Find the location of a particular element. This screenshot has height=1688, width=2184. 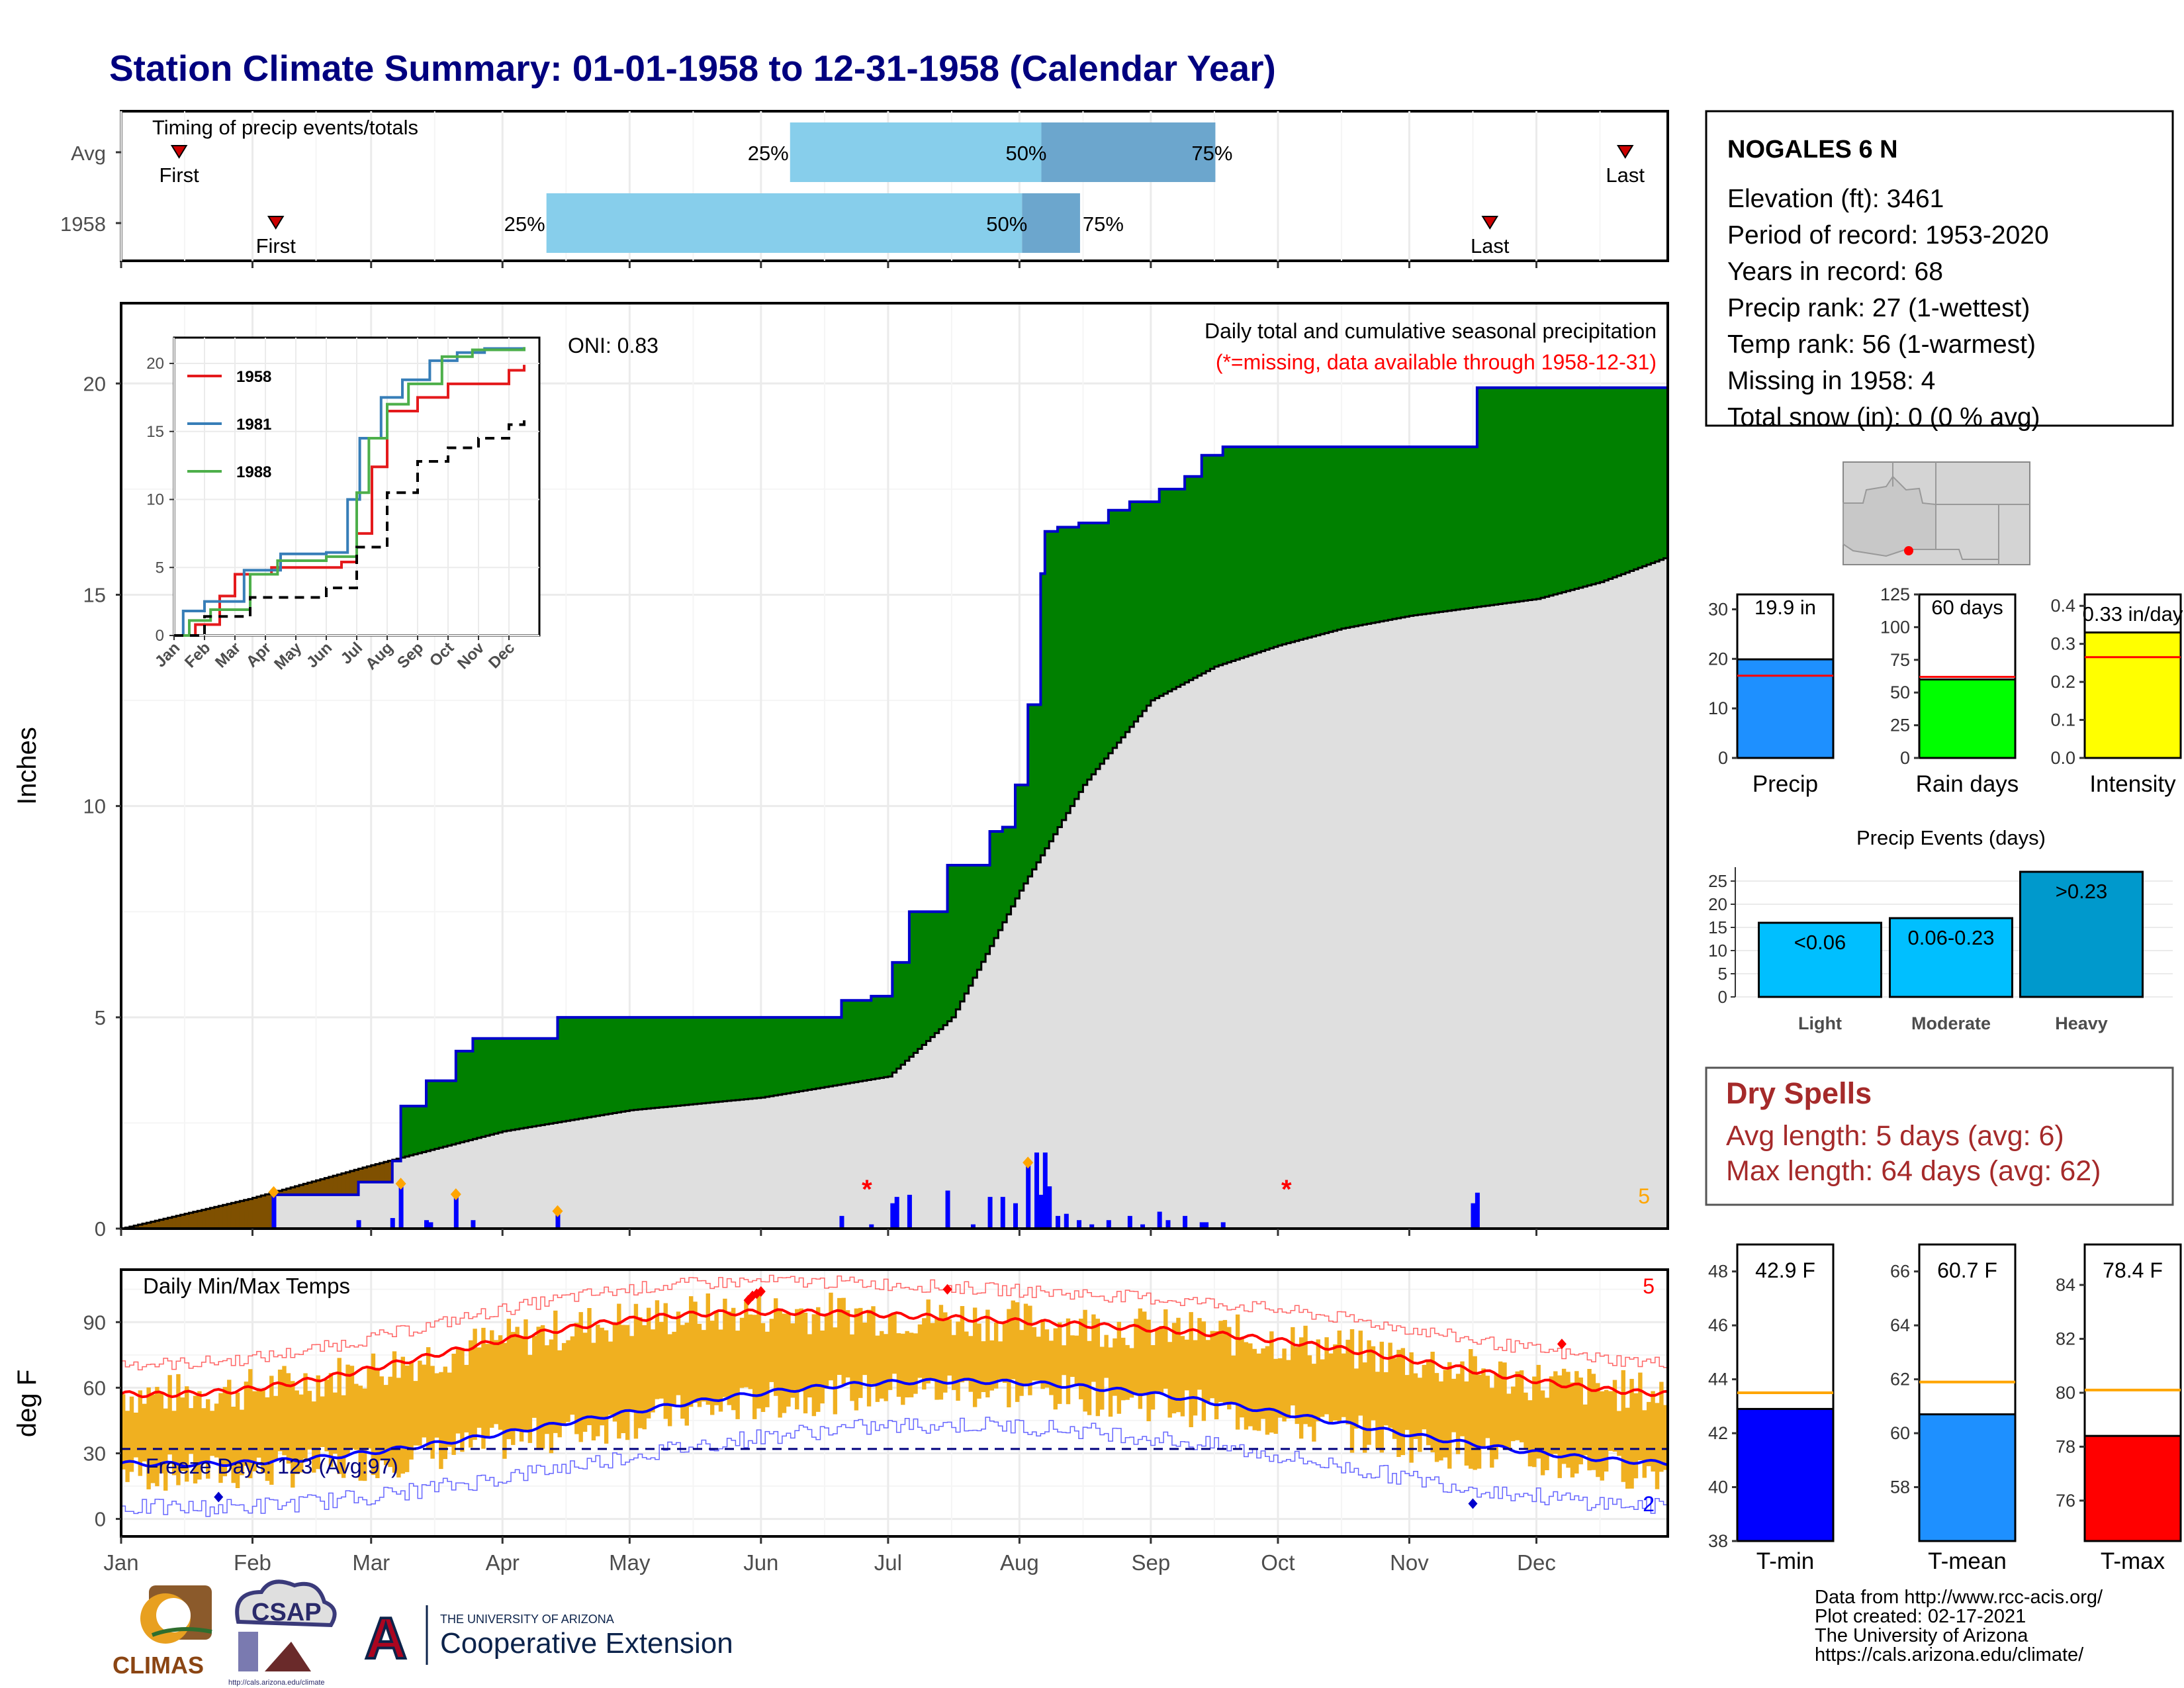

temp-bar-tick-label: 76 is located at coordinates (2065, 1501).